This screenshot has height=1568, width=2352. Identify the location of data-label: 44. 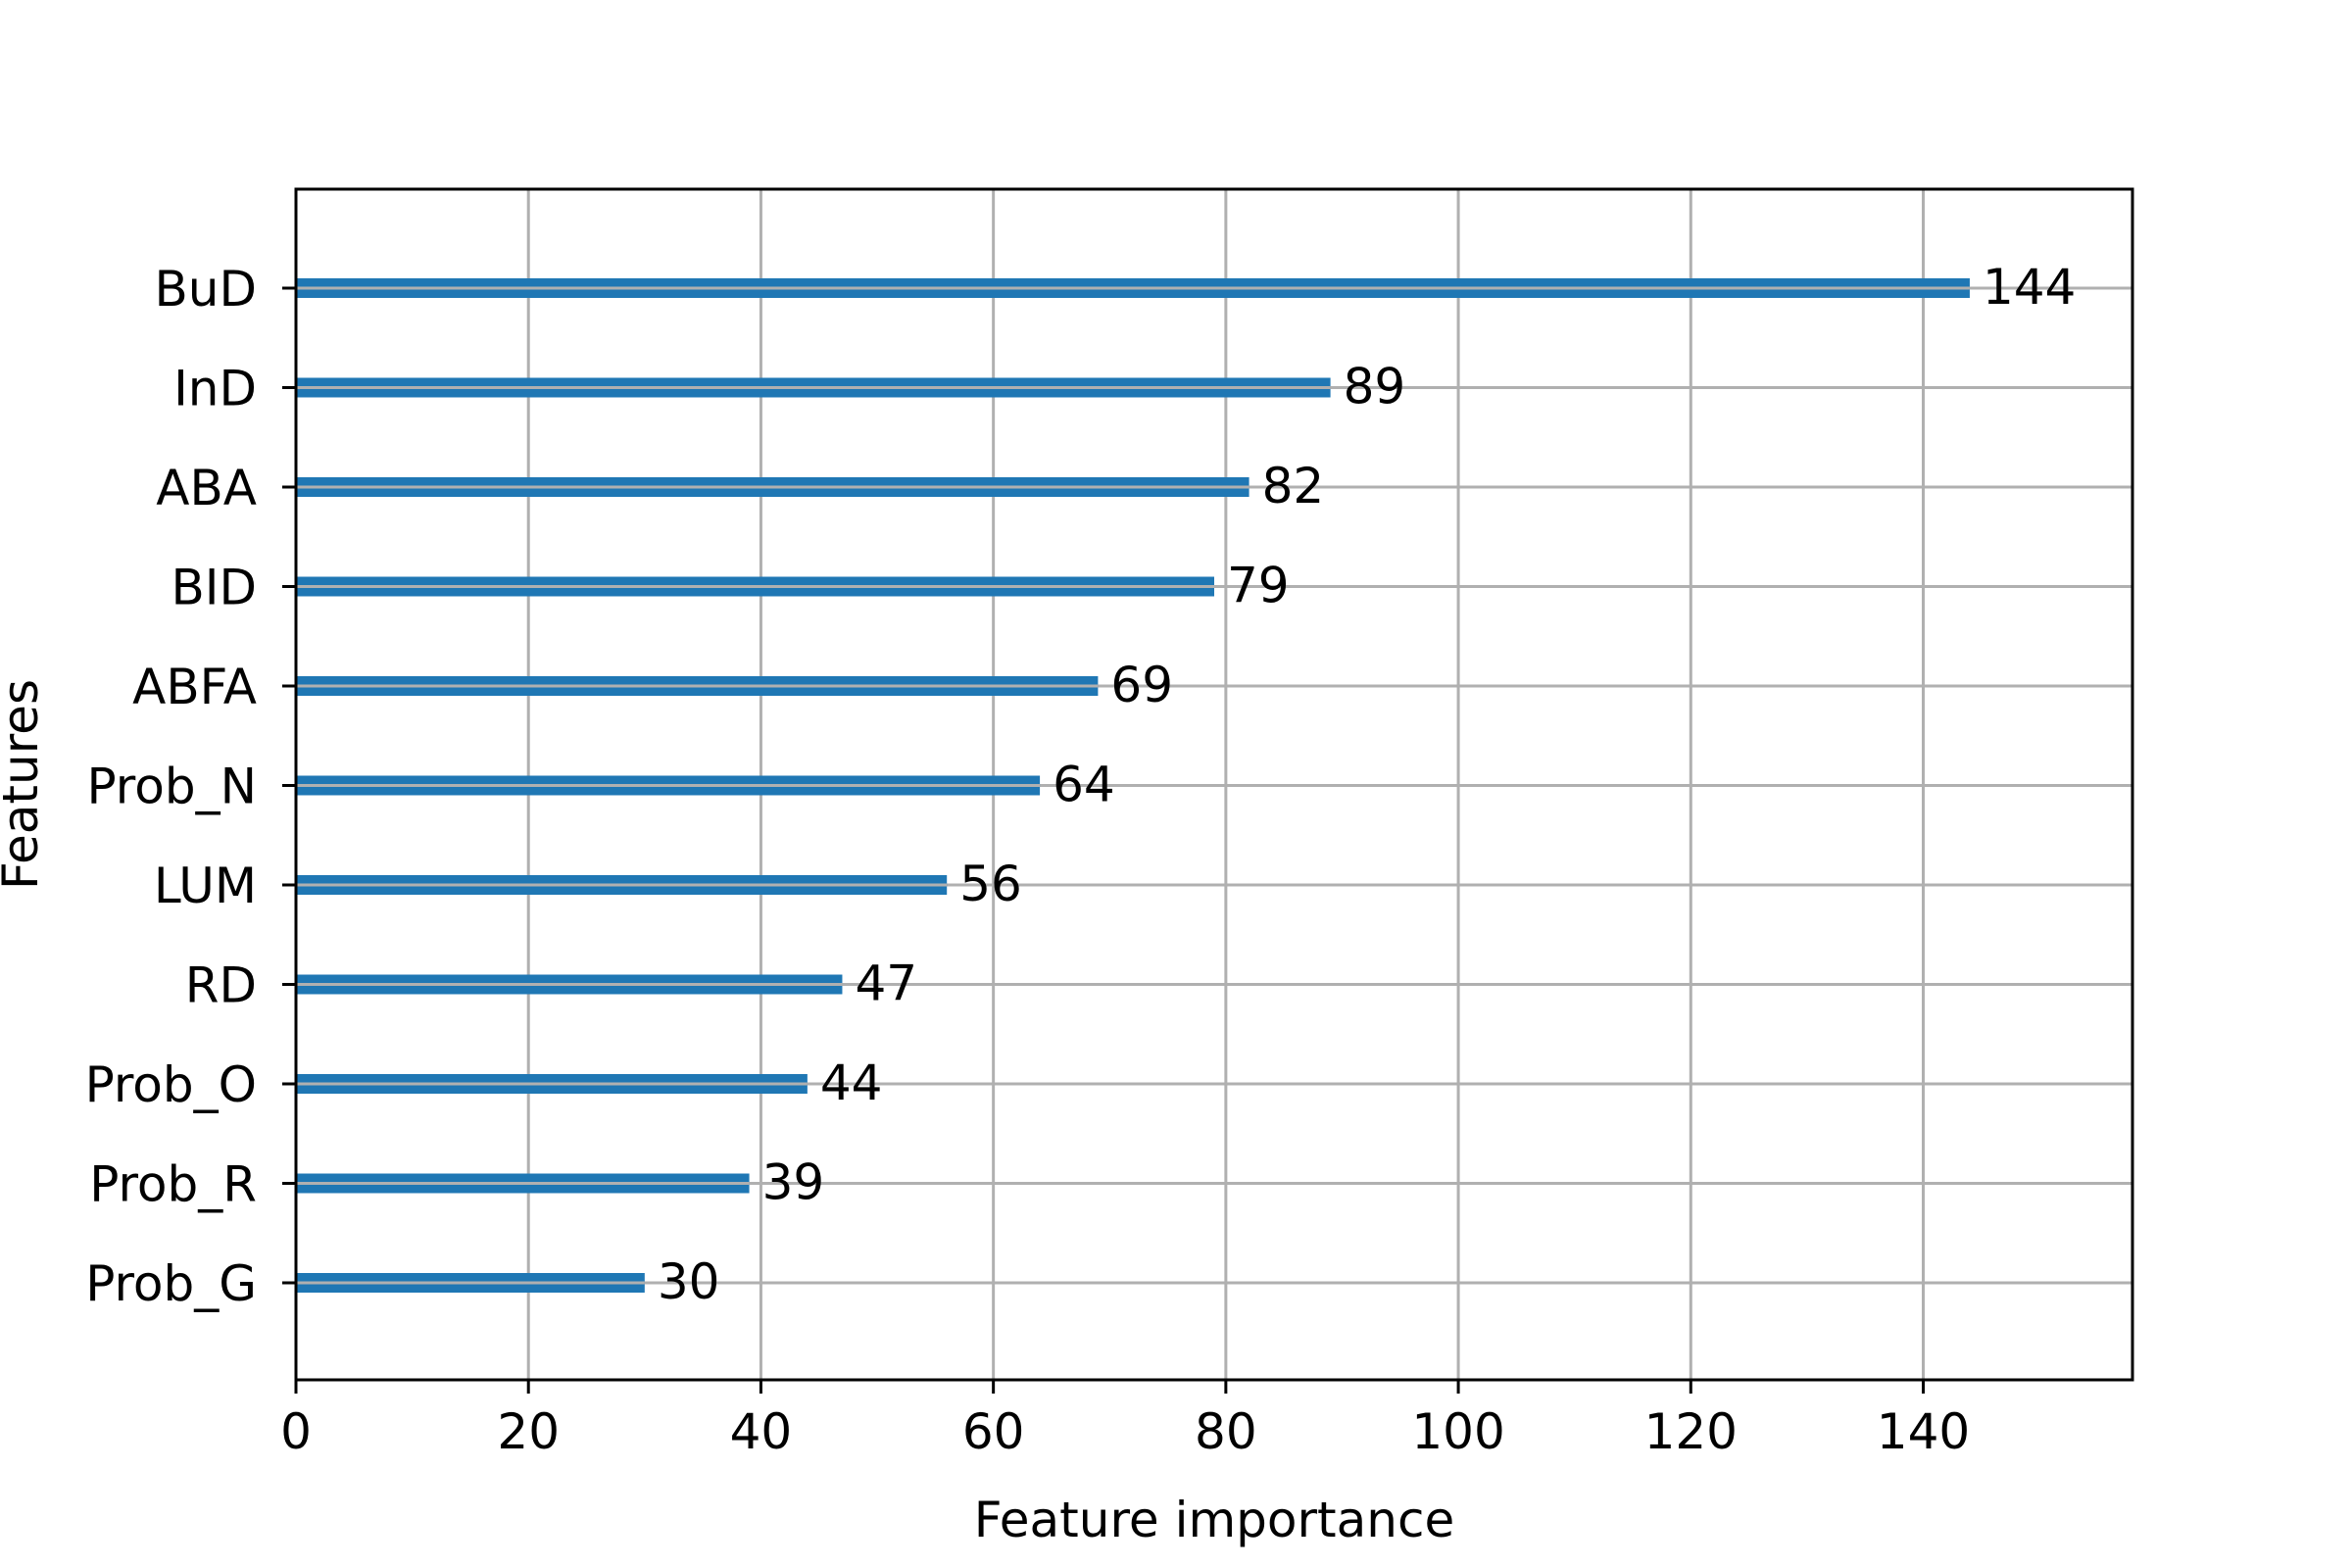
(851, 1082).